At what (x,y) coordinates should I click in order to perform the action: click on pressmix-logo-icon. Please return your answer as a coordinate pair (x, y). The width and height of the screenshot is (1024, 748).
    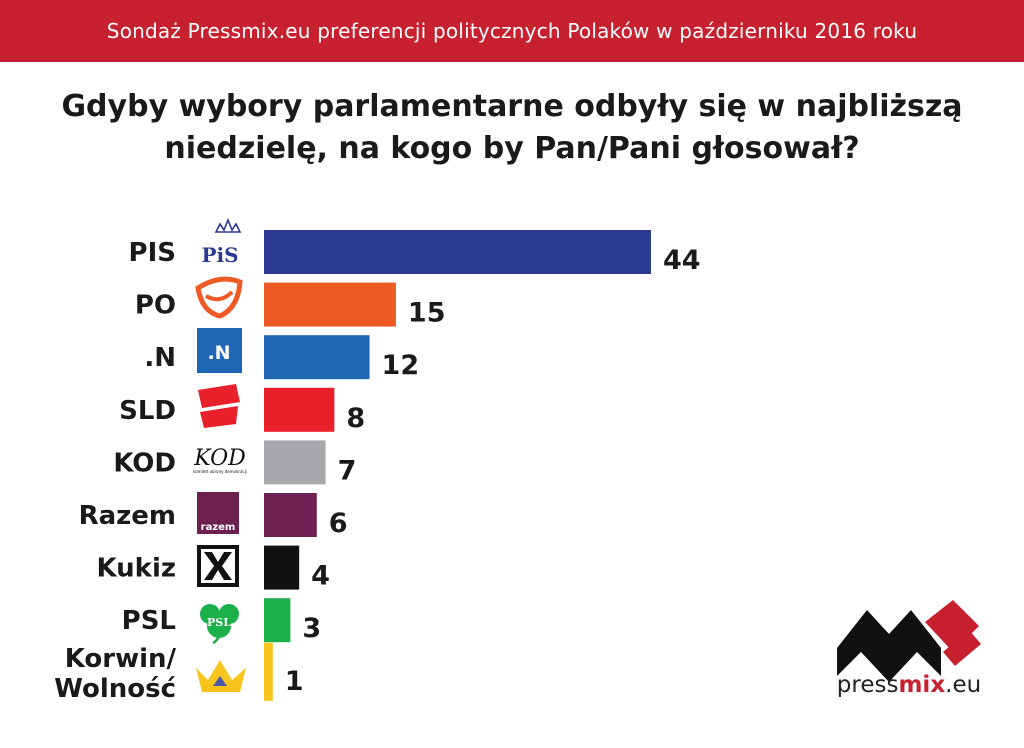
    Looking at the image, I should click on (909, 641).